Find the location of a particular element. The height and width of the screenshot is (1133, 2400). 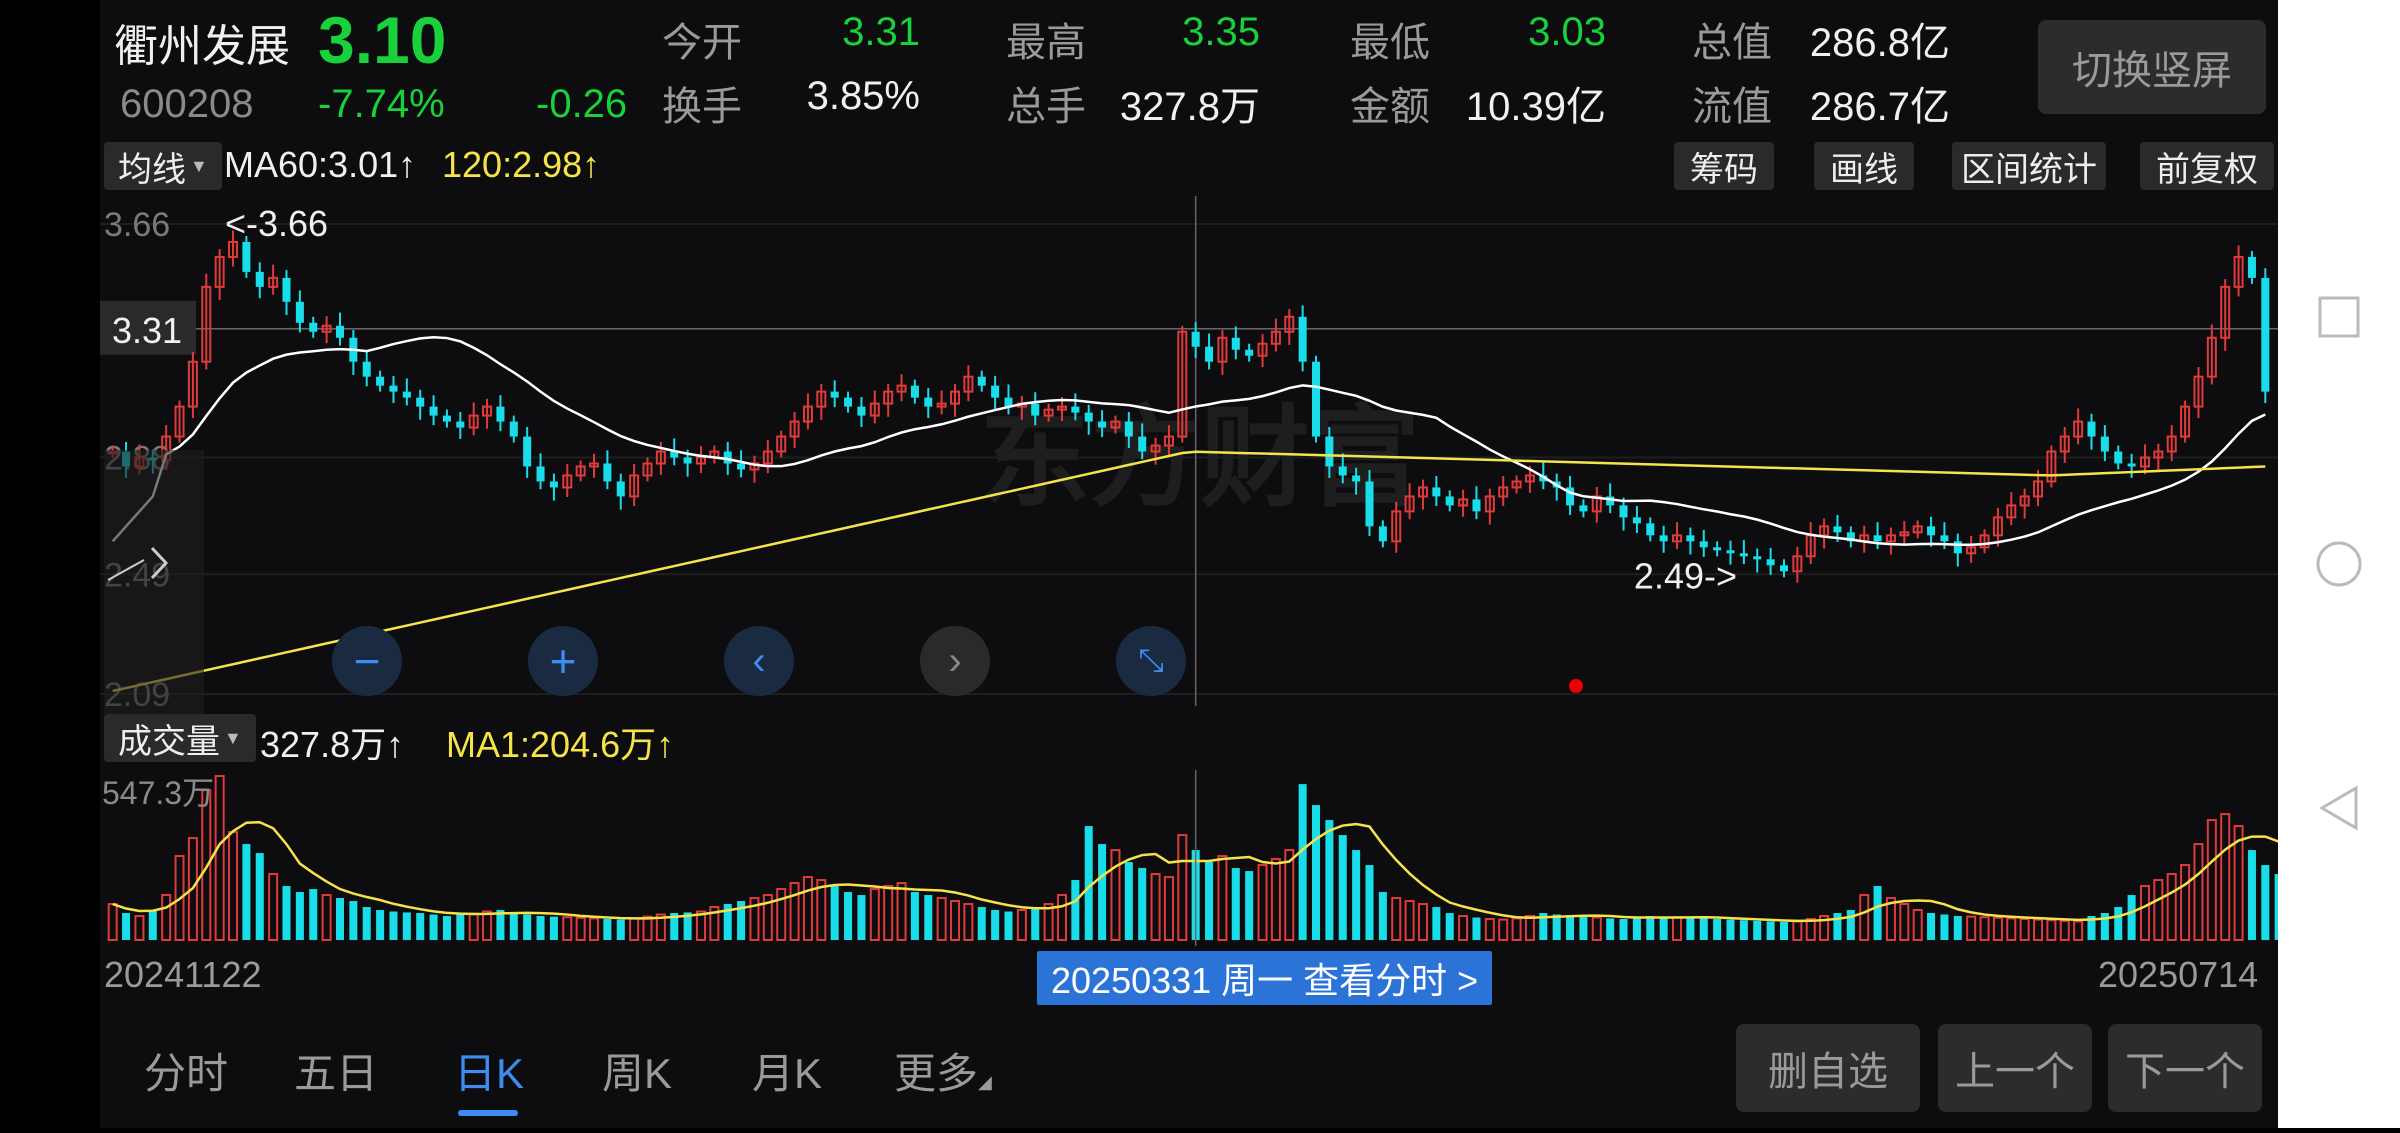

tab-more: 更多◢ is located at coordinates (943, 1070).